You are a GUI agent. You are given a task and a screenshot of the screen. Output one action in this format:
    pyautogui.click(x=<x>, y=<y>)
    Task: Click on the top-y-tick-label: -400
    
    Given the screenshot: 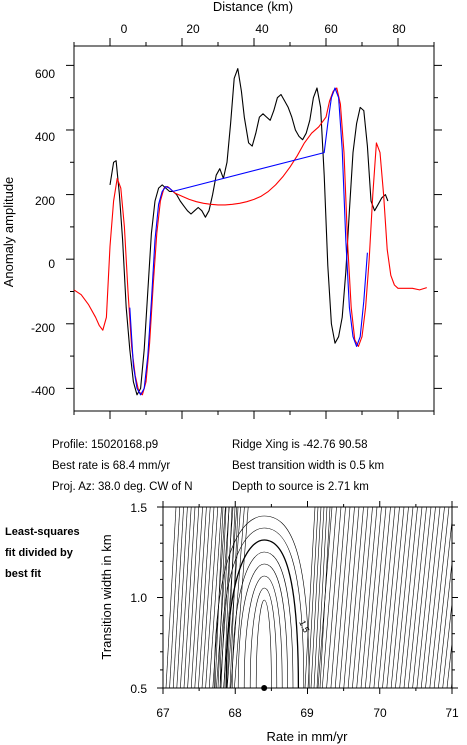 What is the action you would take?
    pyautogui.click(x=43, y=391)
    